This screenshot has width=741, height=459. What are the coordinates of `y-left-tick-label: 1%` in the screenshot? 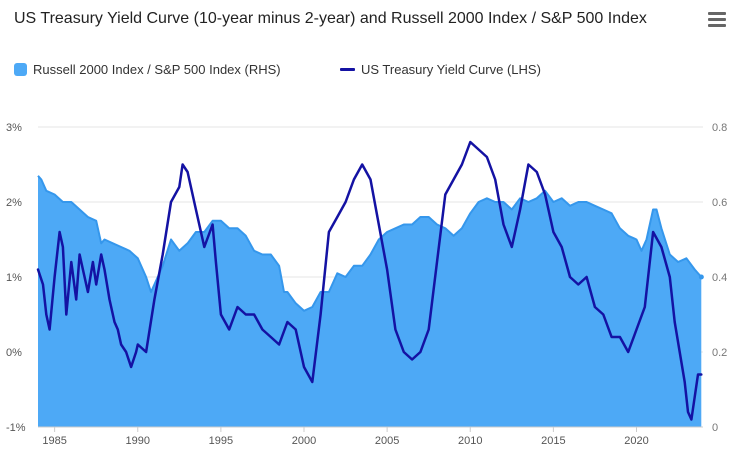 It's located at (14, 278).